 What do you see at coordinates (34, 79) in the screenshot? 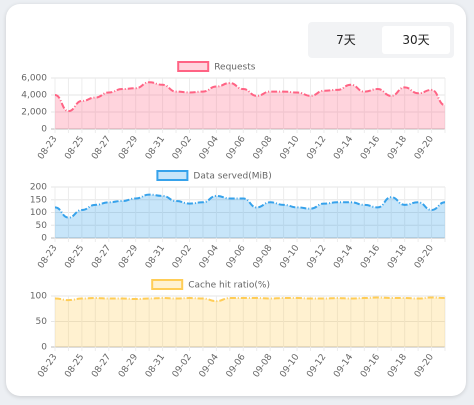
I see `y-tick-label: 6,000` at bounding box center [34, 79].